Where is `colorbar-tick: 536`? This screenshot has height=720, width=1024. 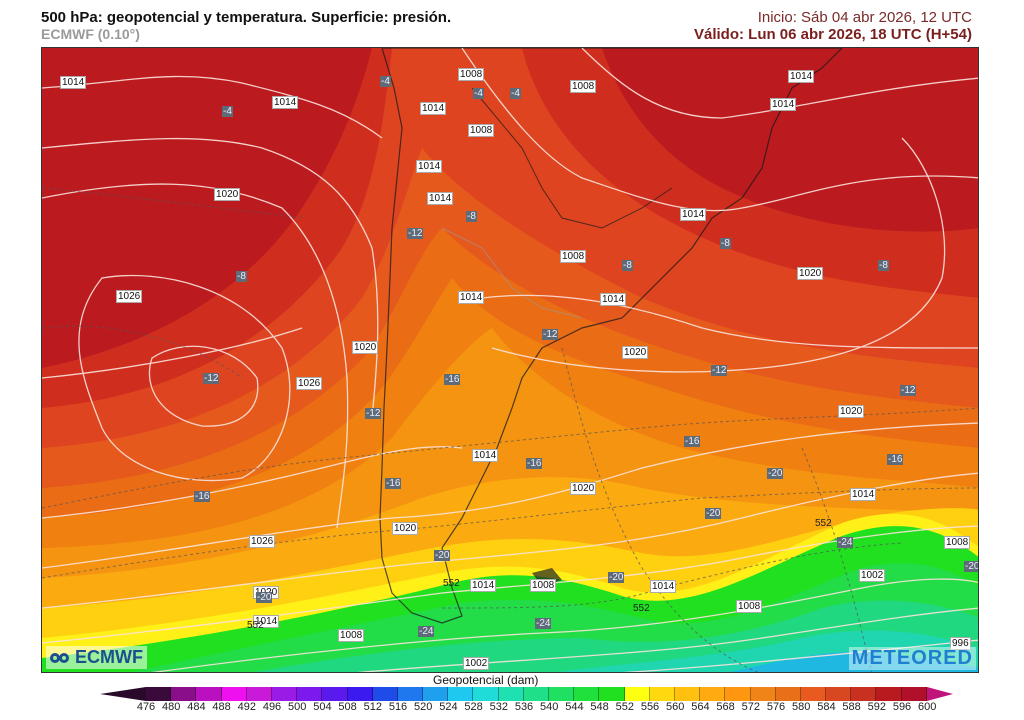 colorbar-tick: 536 is located at coordinates (524, 707).